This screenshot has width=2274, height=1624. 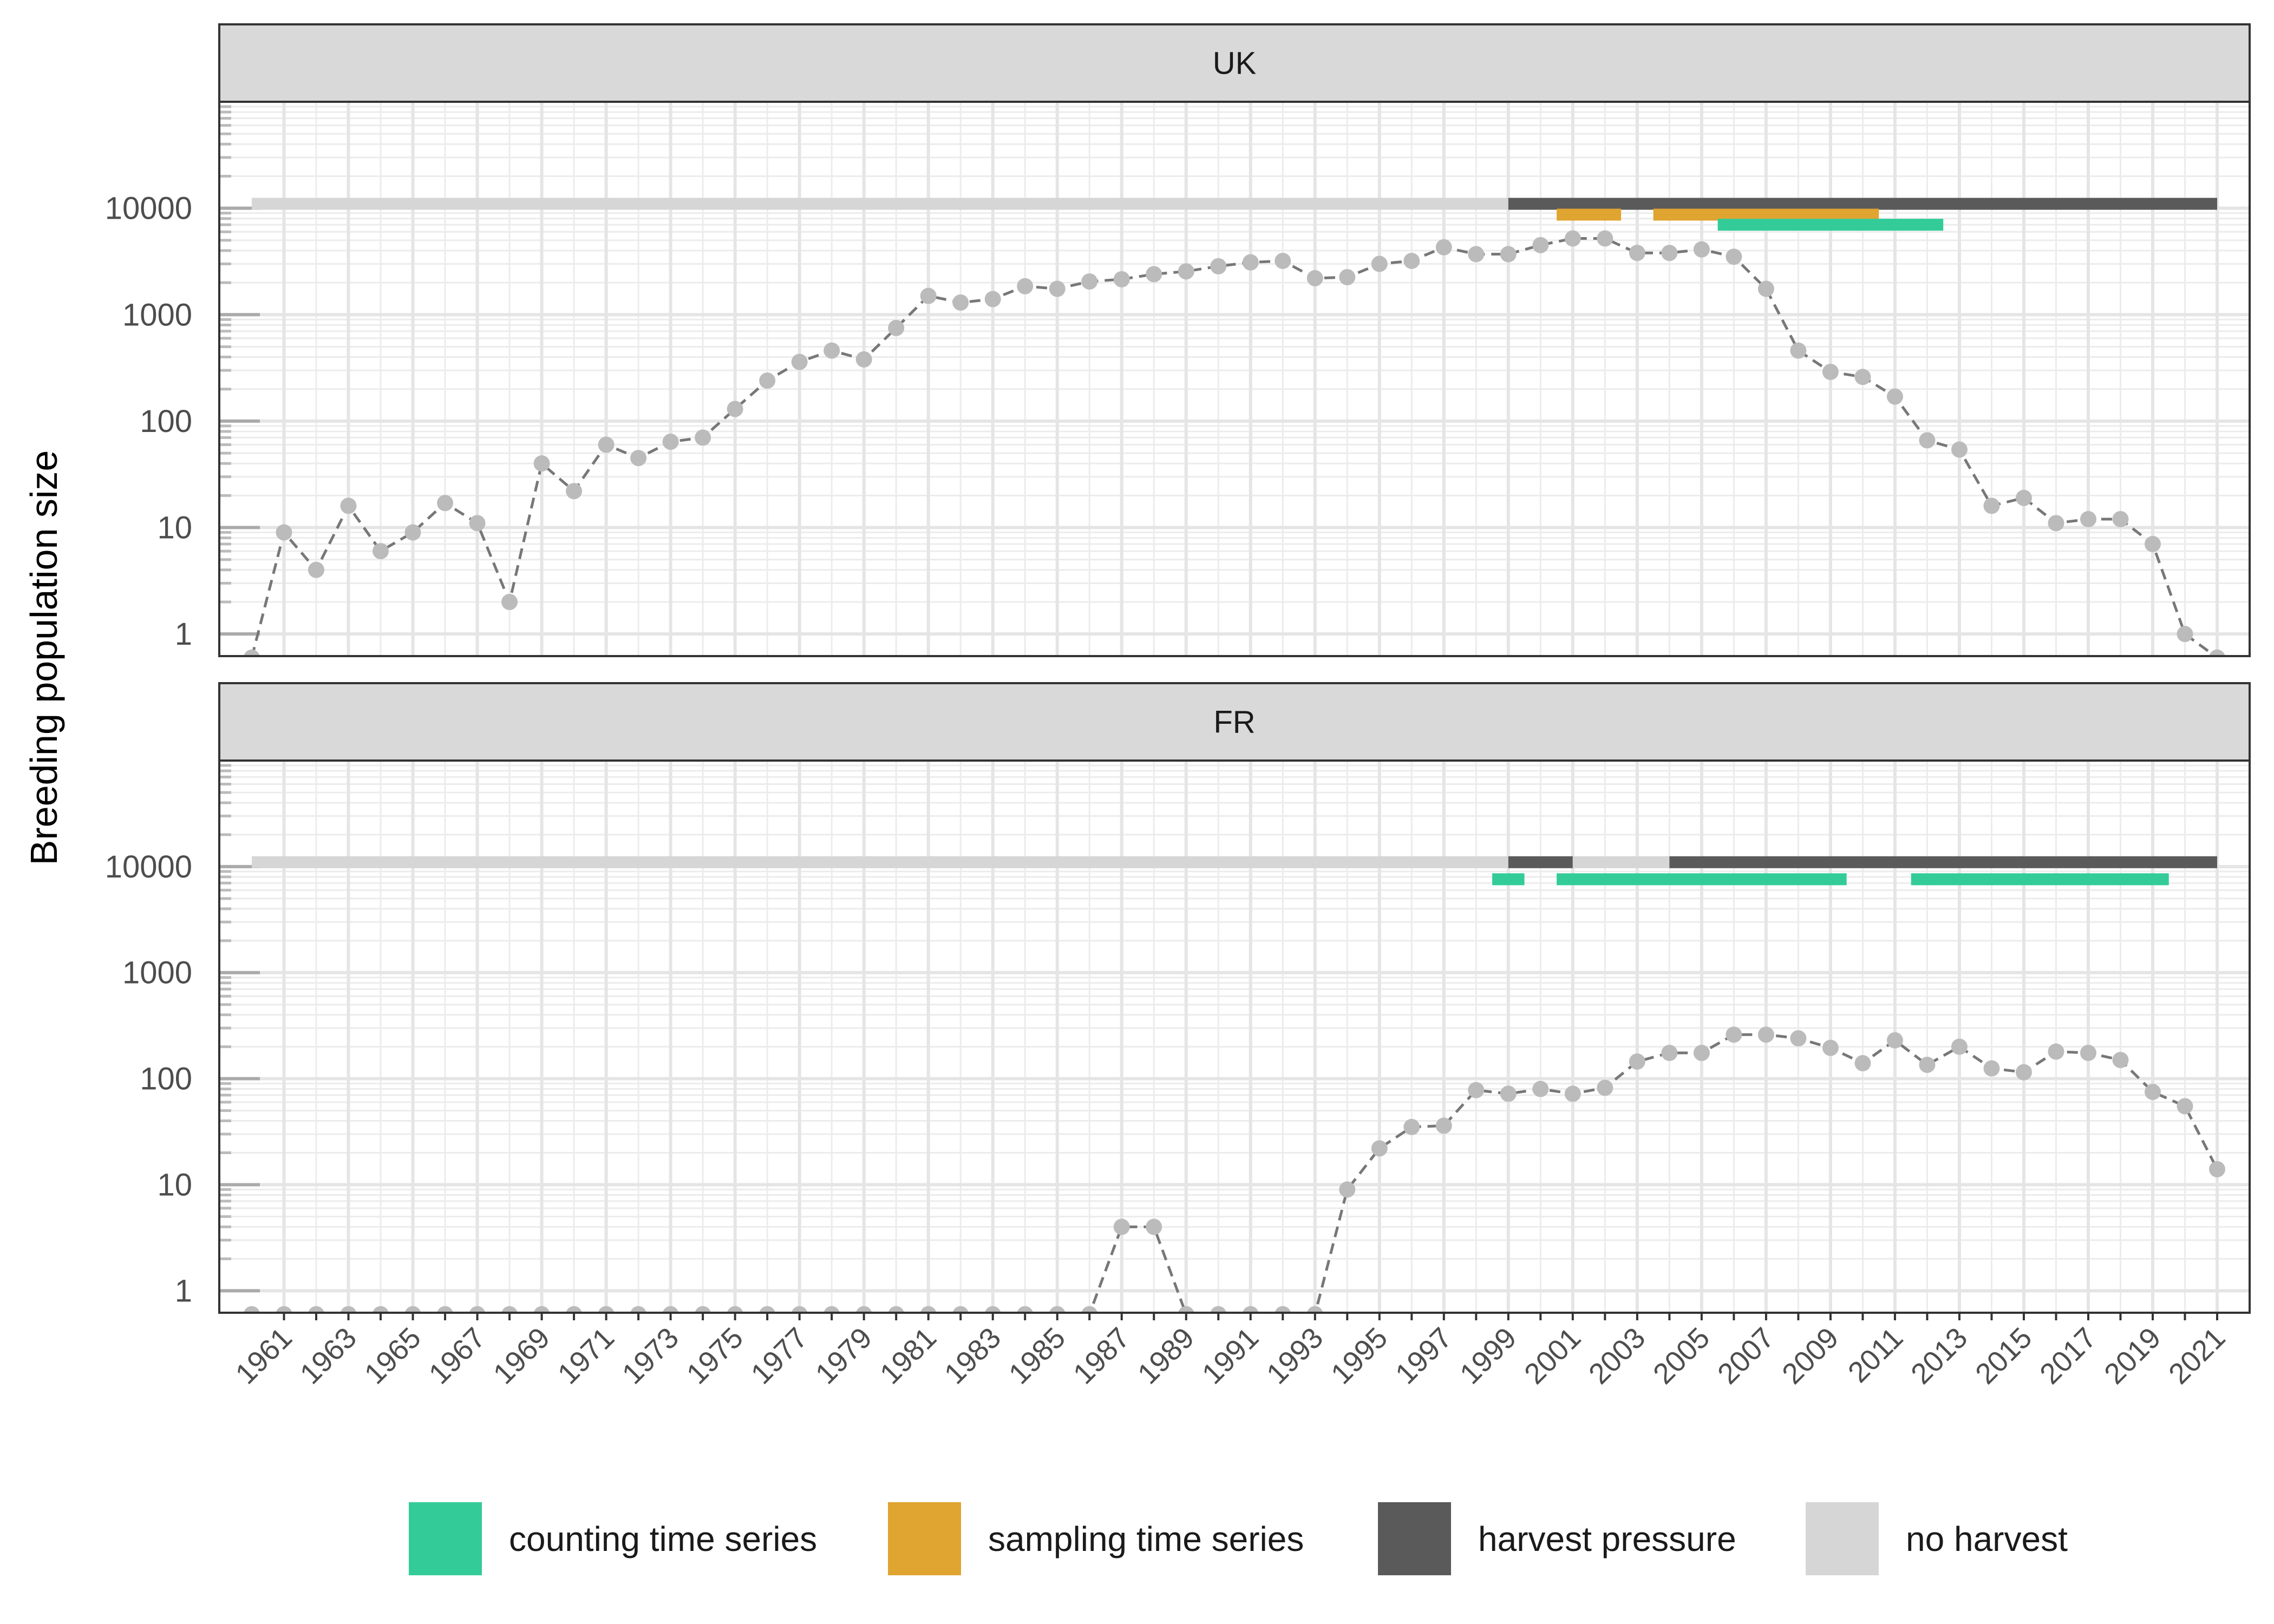 What do you see at coordinates (650, 1356) in the screenshot?
I see `x-tick-label: 1973` at bounding box center [650, 1356].